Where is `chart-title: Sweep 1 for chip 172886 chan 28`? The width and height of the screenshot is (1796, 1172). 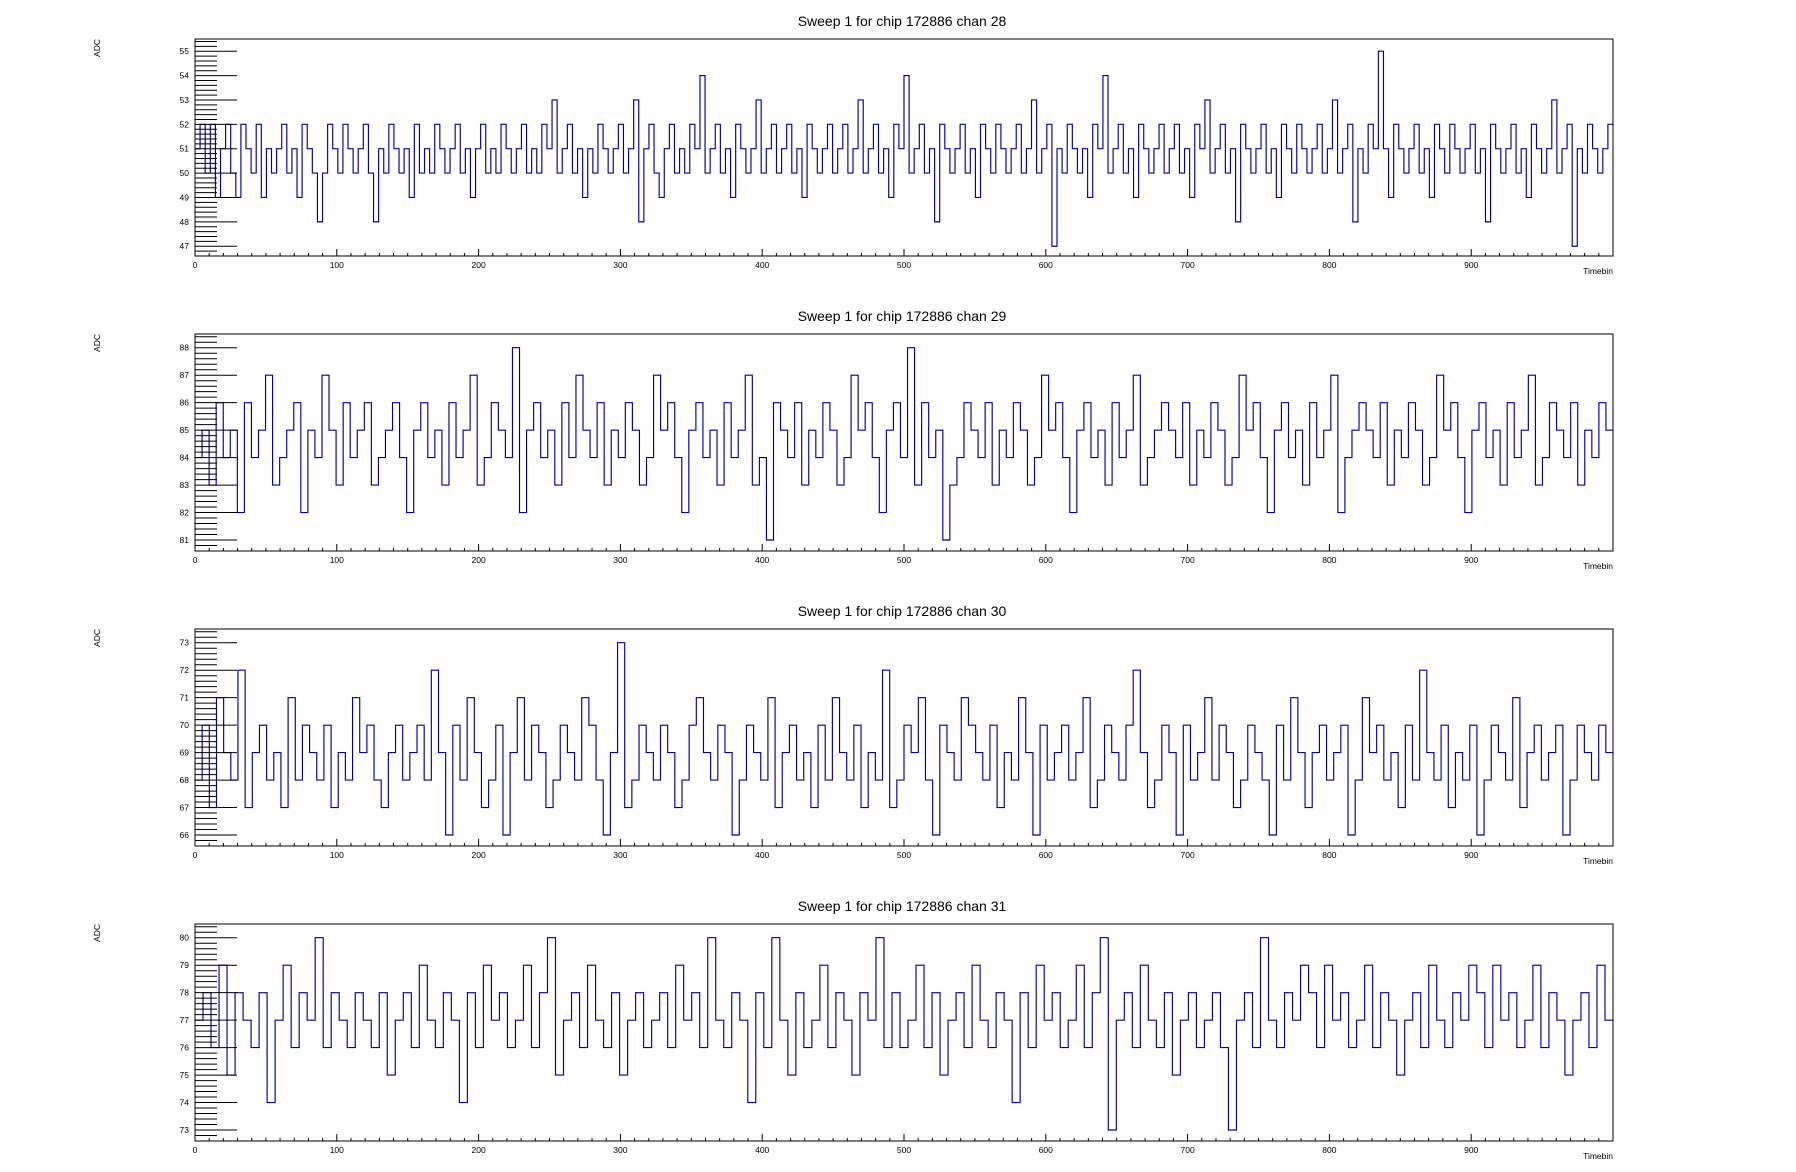 chart-title: Sweep 1 for chip 172886 chan 28 is located at coordinates (902, 21).